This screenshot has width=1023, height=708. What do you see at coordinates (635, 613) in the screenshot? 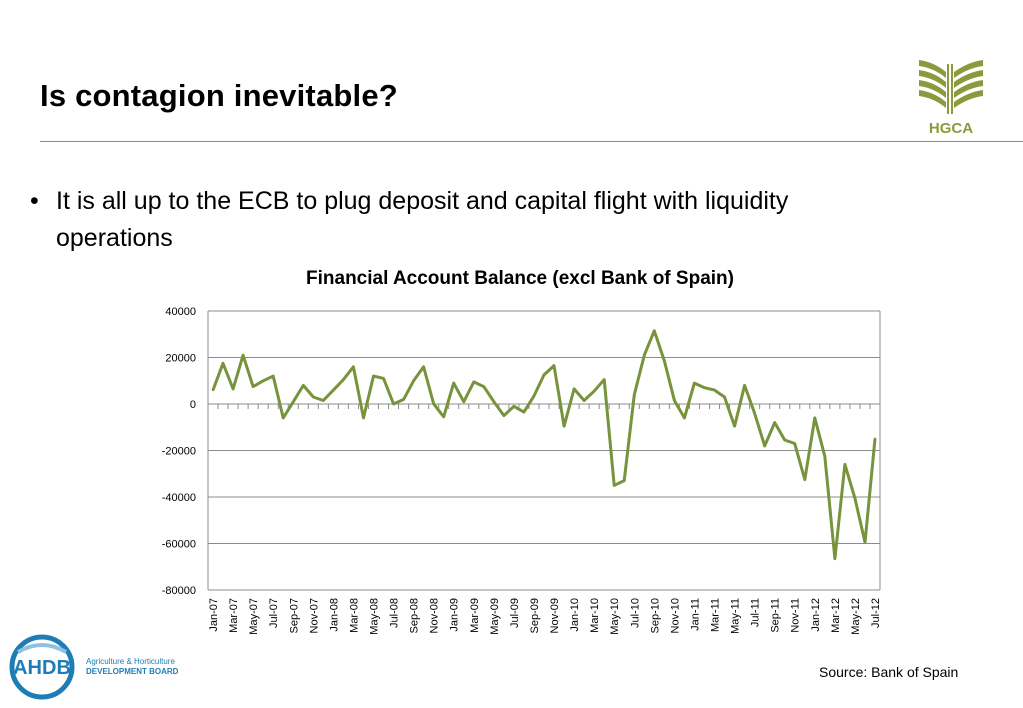
I see `x-tick-label: Jul-10` at bounding box center [635, 613].